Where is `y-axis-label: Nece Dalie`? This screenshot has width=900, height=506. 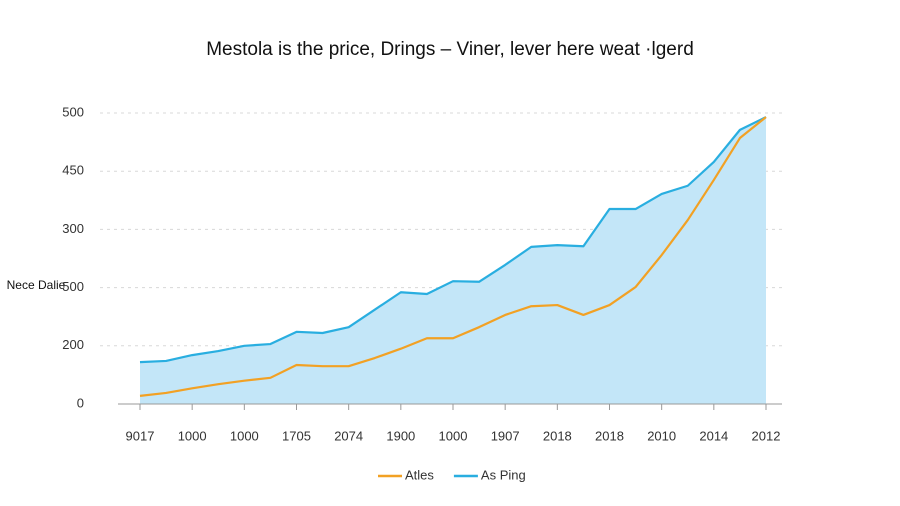 y-axis-label: Nece Dalie is located at coordinates (36, 285).